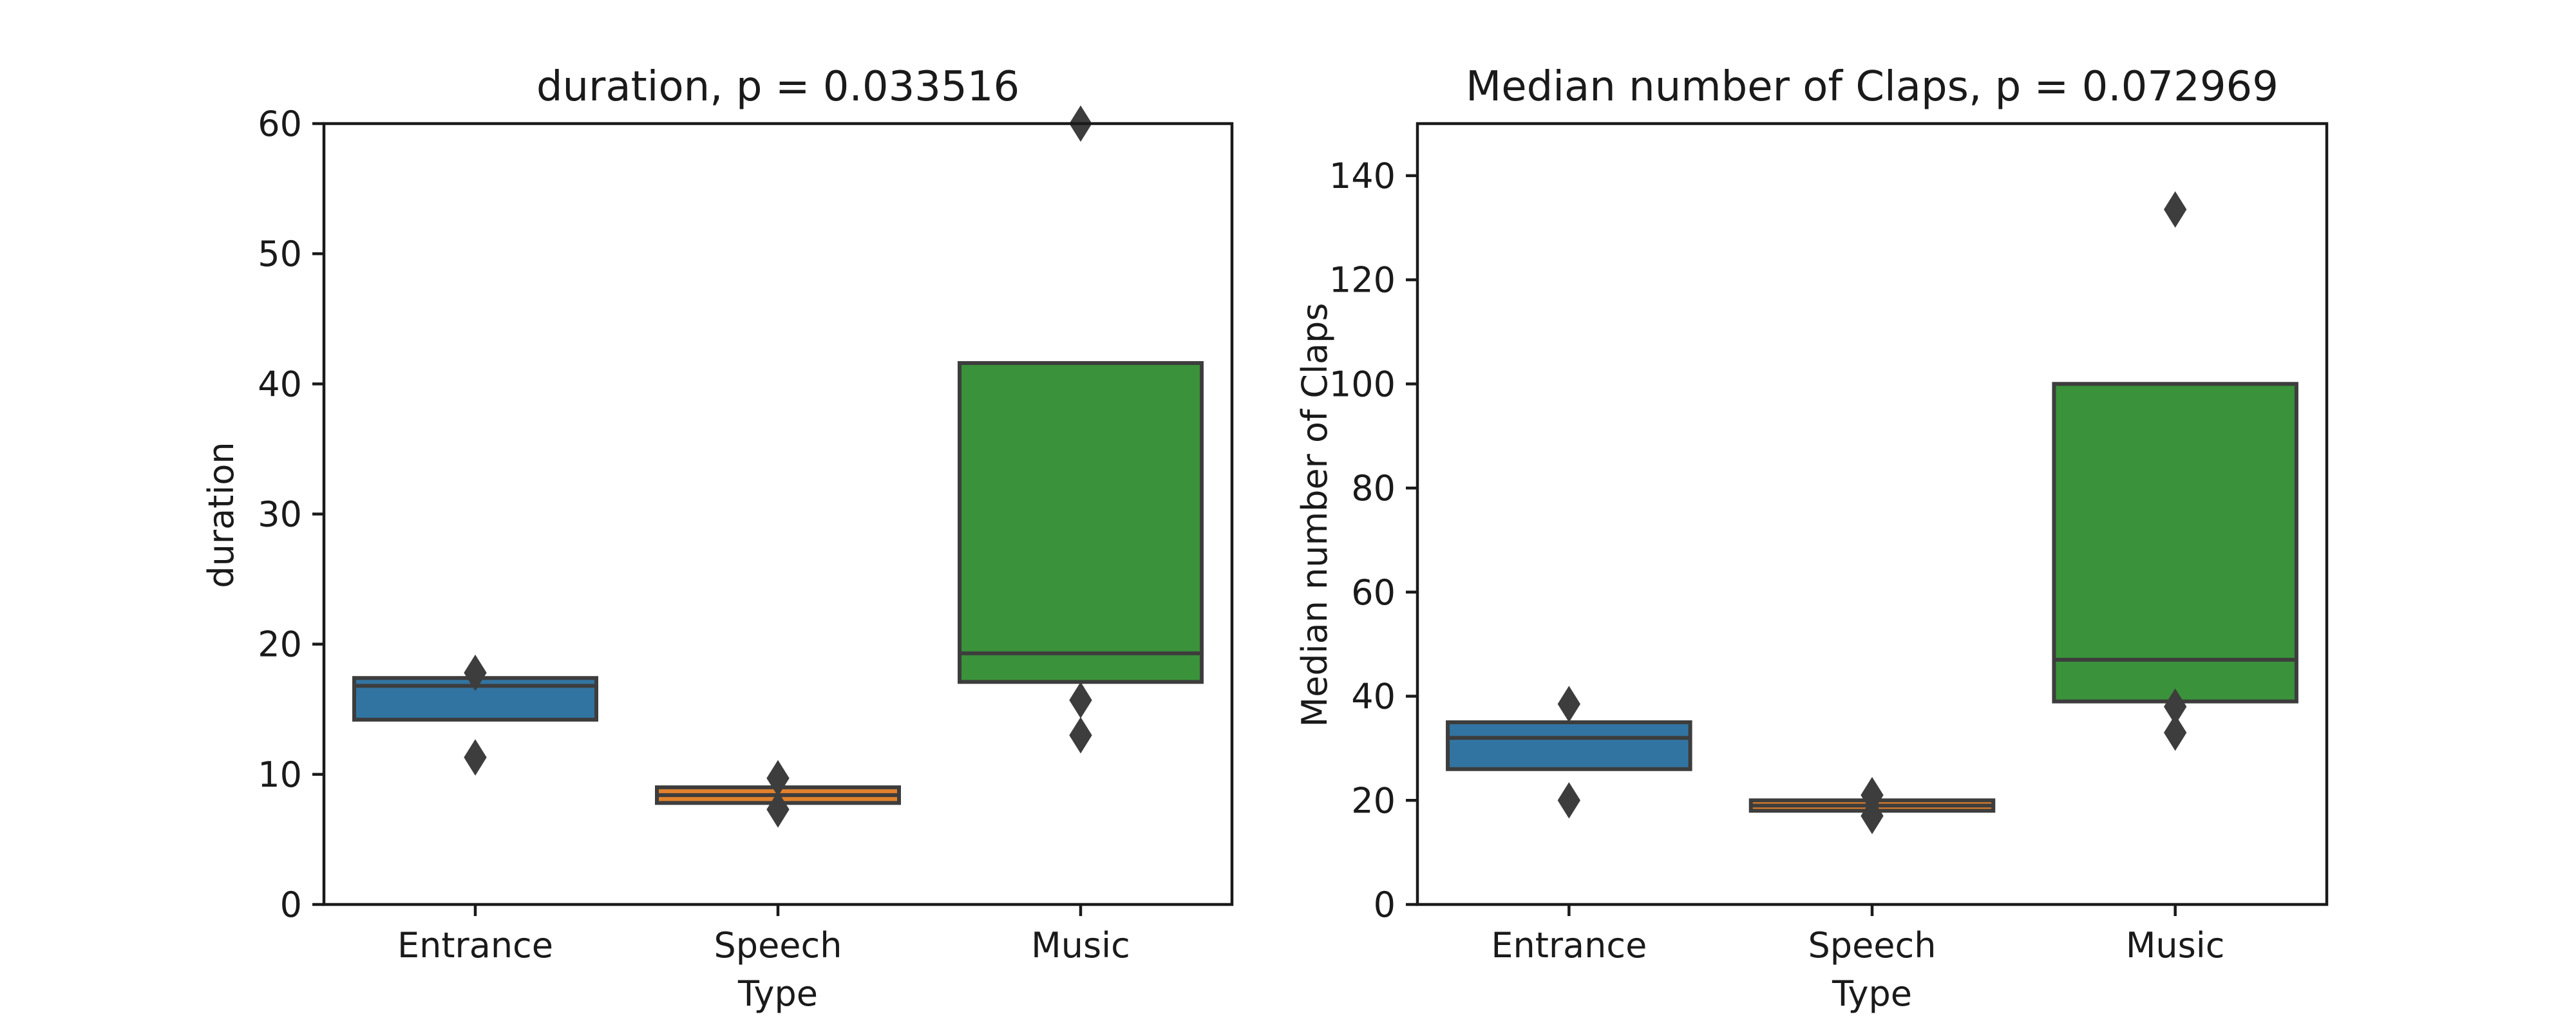 Image resolution: width=2576 pixels, height=1030 pixels. What do you see at coordinates (1362, 384) in the screenshot?
I see `y-tick-label: 100` at bounding box center [1362, 384].